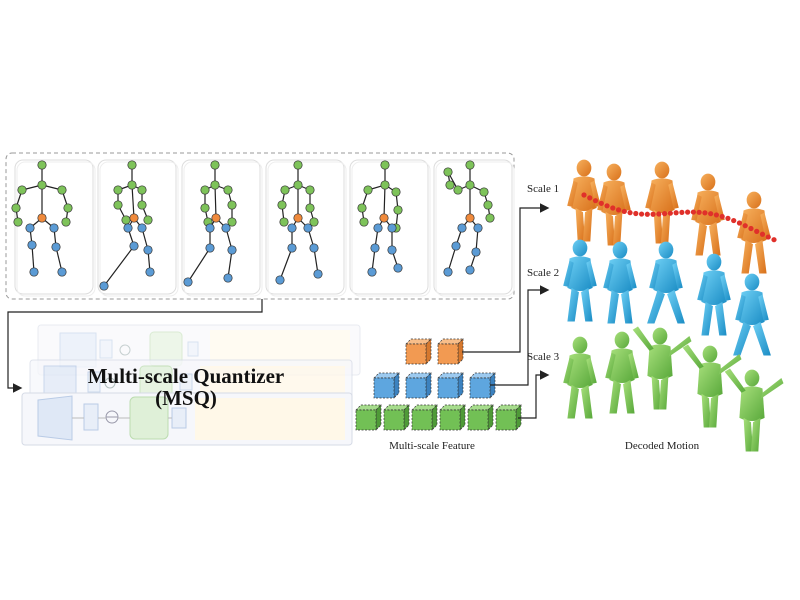 This screenshot has width=800, height=600. Describe the element at coordinates (520, 335) in the screenshot. I see `scale2-connector` at that location.